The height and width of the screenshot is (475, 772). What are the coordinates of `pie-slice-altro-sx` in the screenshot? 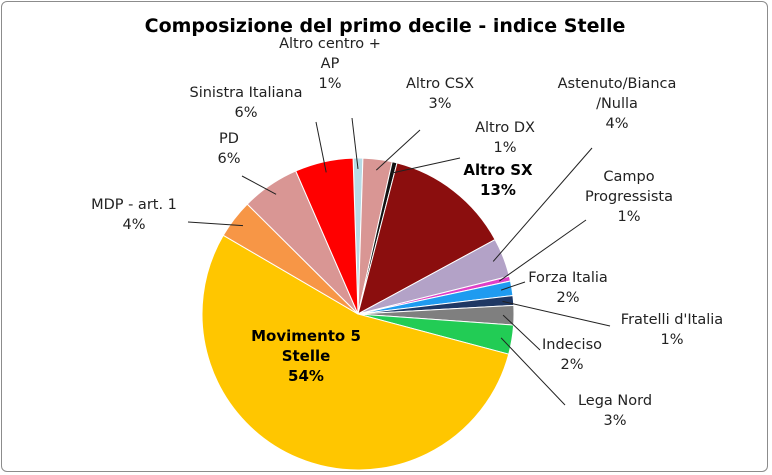 It's located at (426, 238).